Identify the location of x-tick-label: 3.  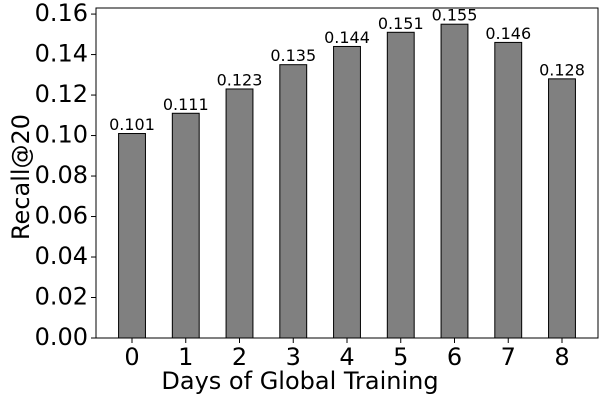
(293, 357).